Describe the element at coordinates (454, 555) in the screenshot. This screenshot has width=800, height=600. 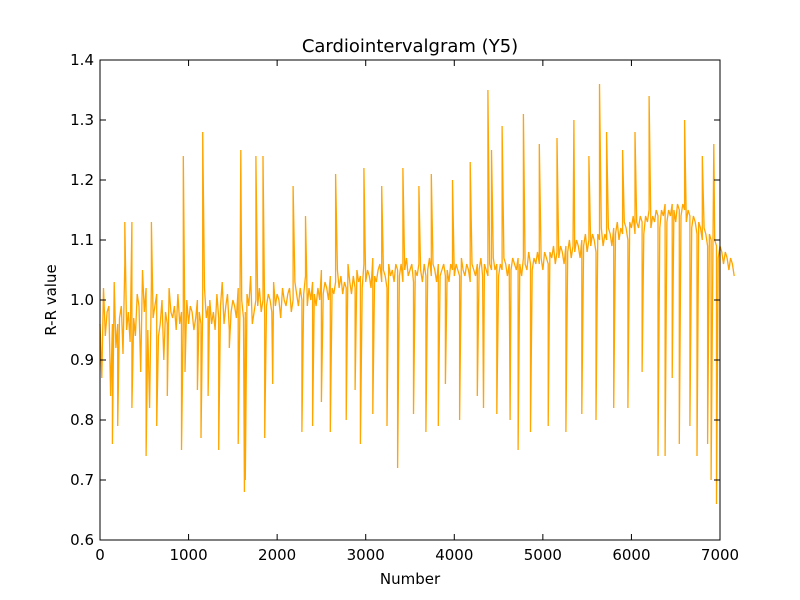
I see `x-tick-label: 4000` at that location.